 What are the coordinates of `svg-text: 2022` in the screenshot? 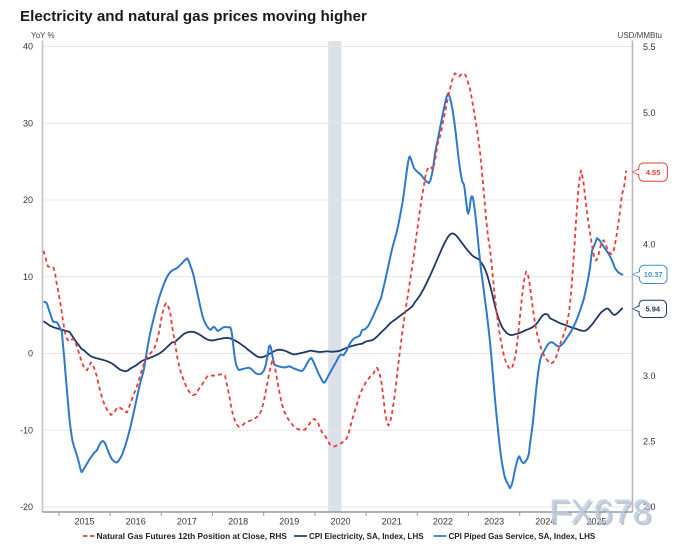 It's located at (443, 522).